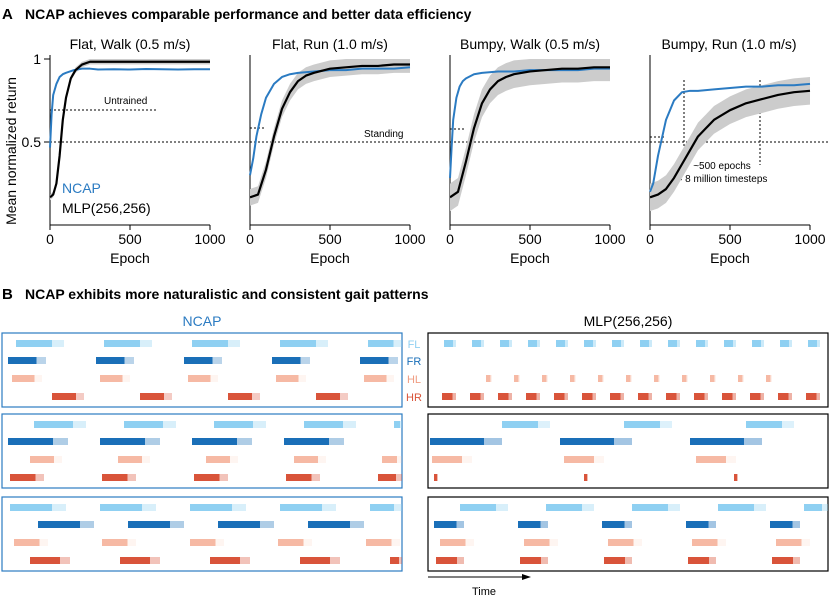 This screenshot has height=602, width=830. Describe the element at coordinates (130, 44) in the screenshot. I see `subplot-title-flat-walk: Flat, Walk (0.5 m/s)` at that location.